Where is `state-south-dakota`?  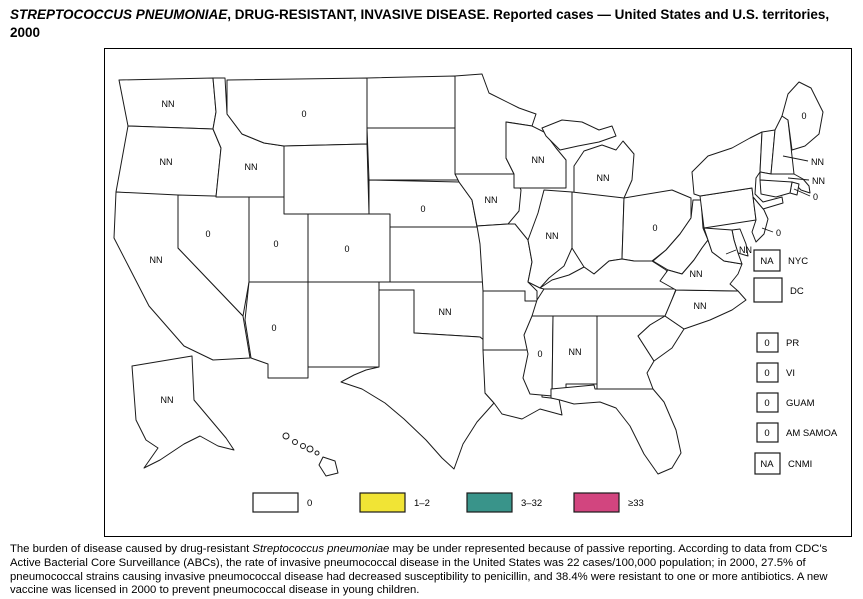
state-south-dakota is located at coordinates (413, 154).